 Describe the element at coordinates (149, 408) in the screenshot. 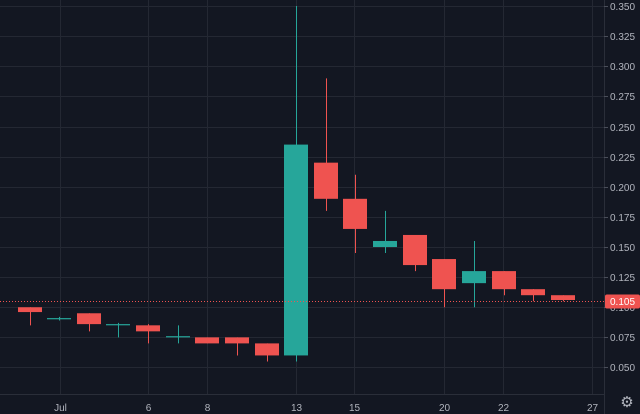

I see `time-tick-label: 6` at that location.